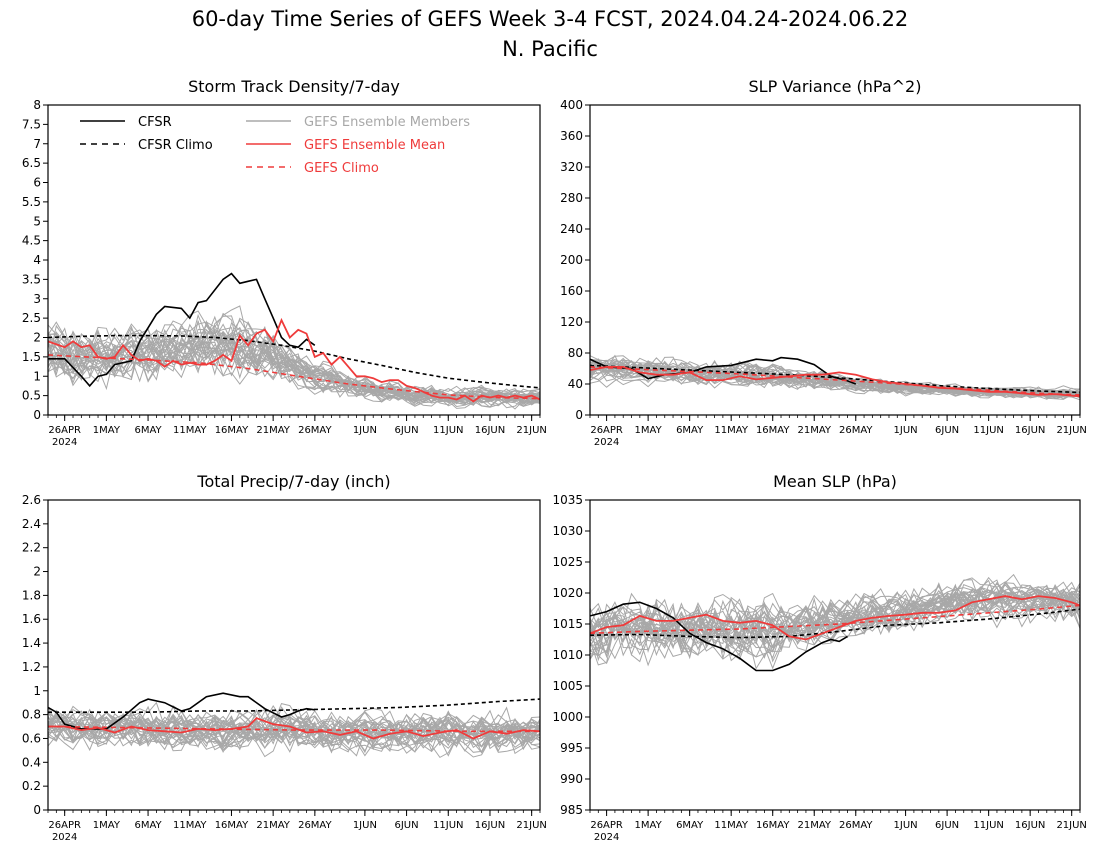  I want to click on y-tick-label: 1015, so click(567, 624).